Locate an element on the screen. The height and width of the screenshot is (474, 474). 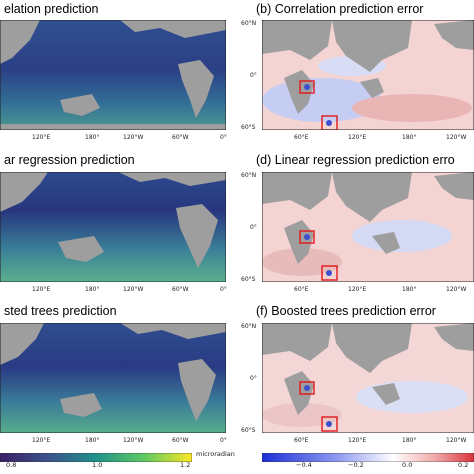
colorbar-right-tick-4: 0.2 is located at coordinates (463, 465).